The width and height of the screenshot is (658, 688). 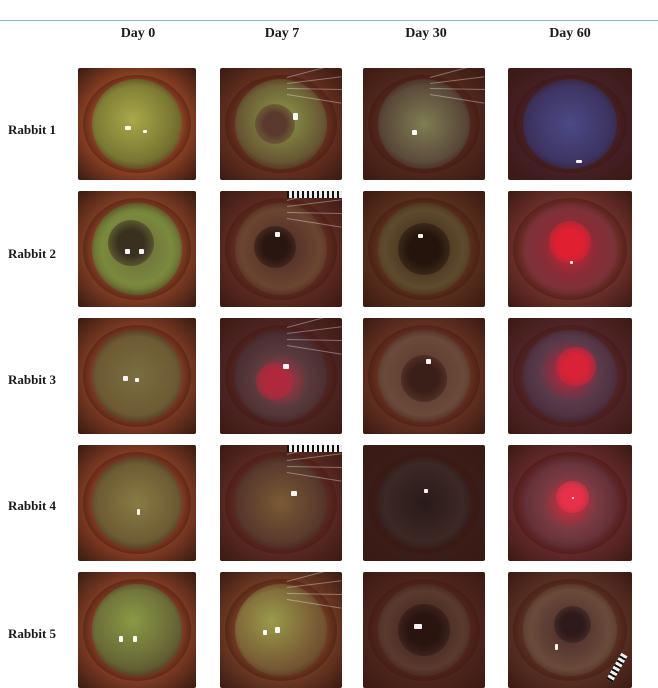 I want to click on row-label-rabbit-2: Rabbit 2, so click(x=32, y=253).